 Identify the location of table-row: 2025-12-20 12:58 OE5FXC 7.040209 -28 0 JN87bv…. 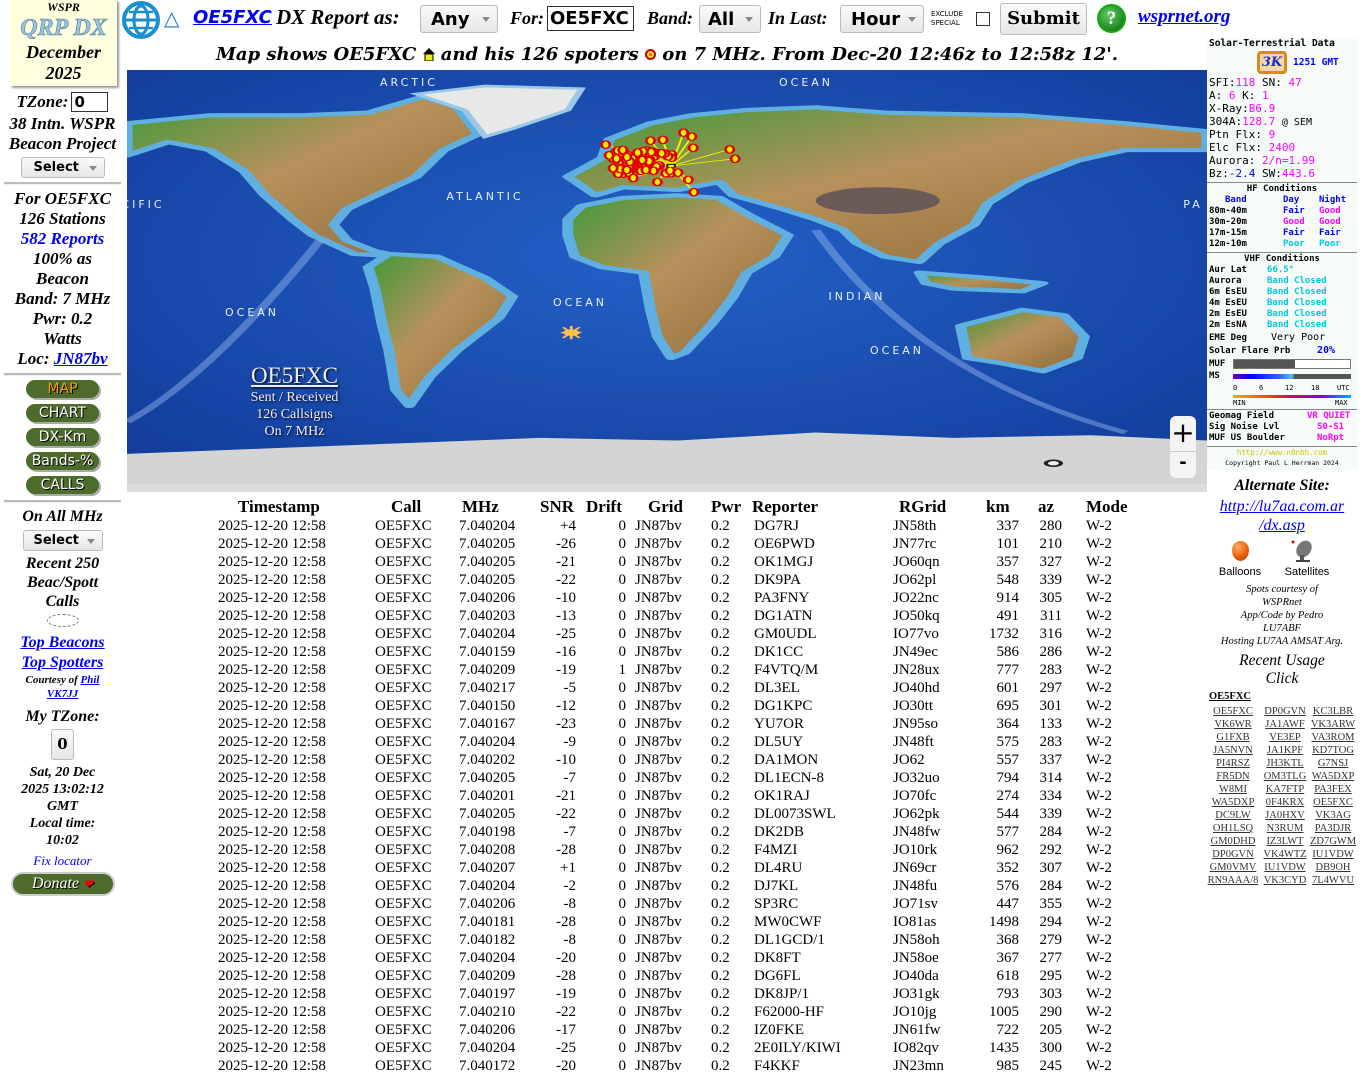
(669, 976).